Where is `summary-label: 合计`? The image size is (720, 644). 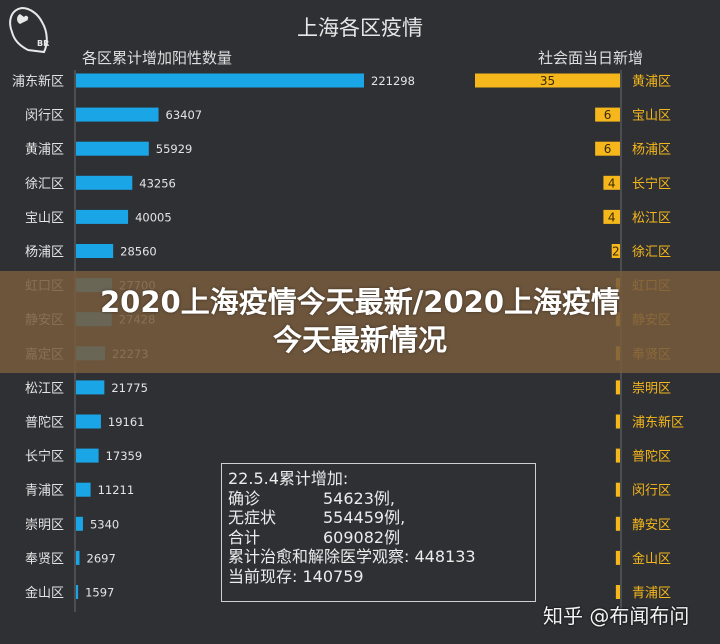
summary-label: 合计 is located at coordinates (244, 537).